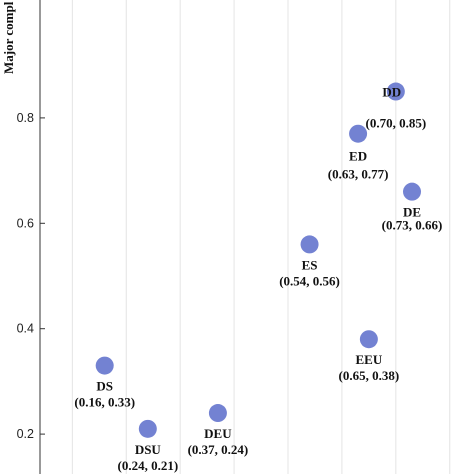 This screenshot has width=474, height=474. What do you see at coordinates (412, 212) in the screenshot?
I see `point-name-label: DE` at bounding box center [412, 212].